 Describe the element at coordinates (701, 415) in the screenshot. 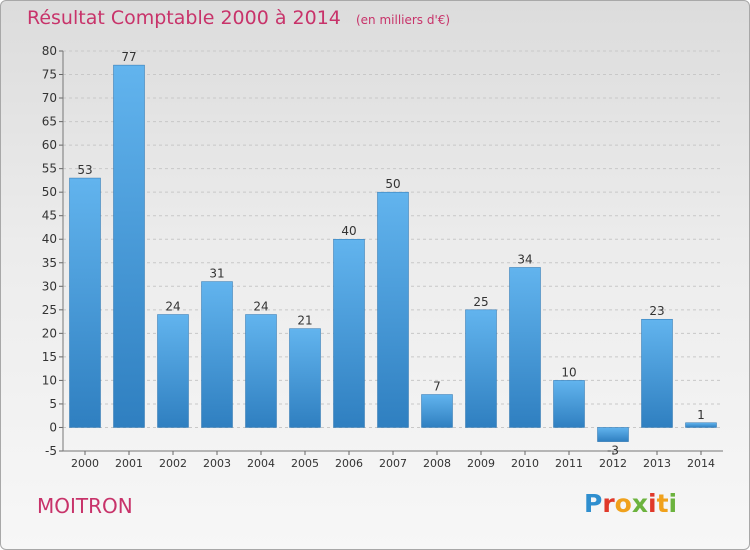

I see `data-label: 1` at that location.